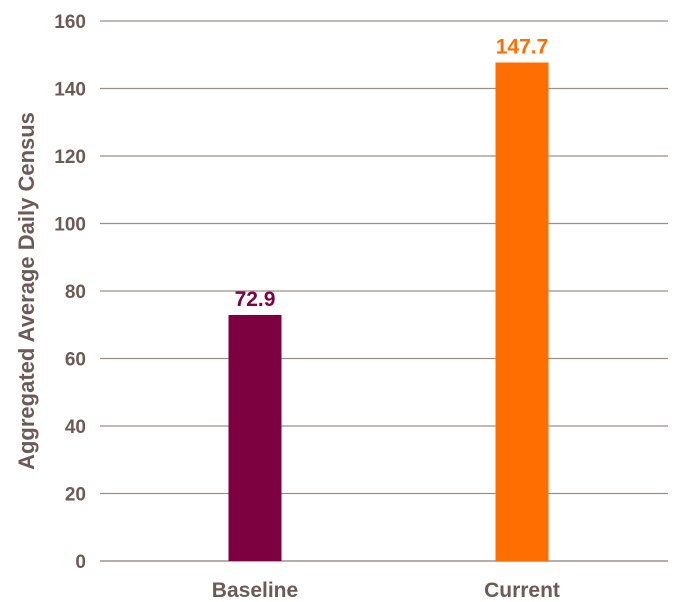 This screenshot has height=602, width=679. What do you see at coordinates (70, 22) in the screenshot?
I see `y-tick-label: 160` at bounding box center [70, 22].